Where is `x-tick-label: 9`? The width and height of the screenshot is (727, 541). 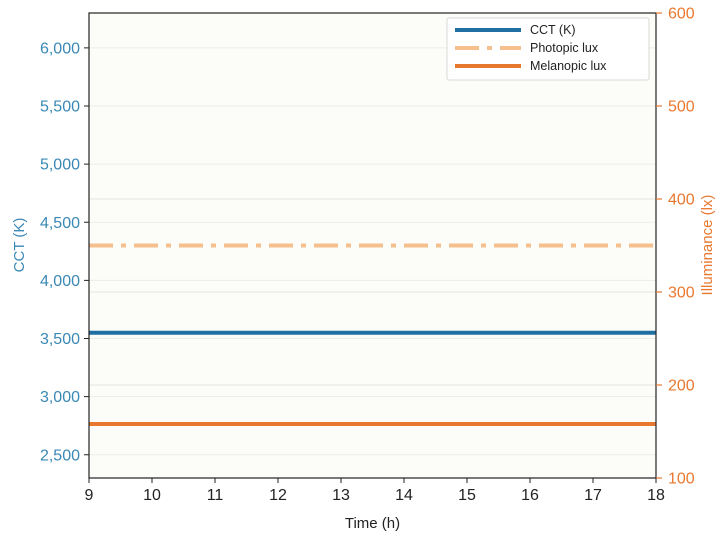 x-tick-label: 9 is located at coordinates (89, 495).